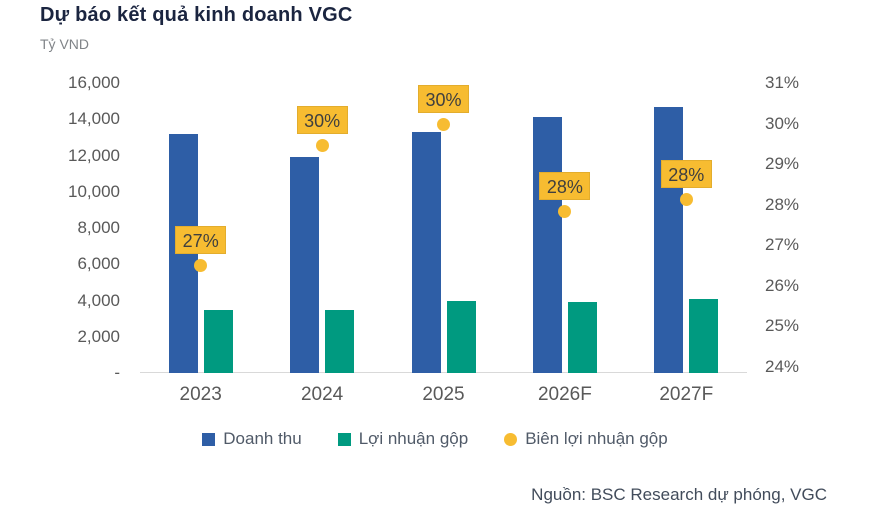 Image resolution: width=870 pixels, height=518 pixels. What do you see at coordinates (98, 264) in the screenshot?
I see `left-axis-tick-label: 6,000` at bounding box center [98, 264].